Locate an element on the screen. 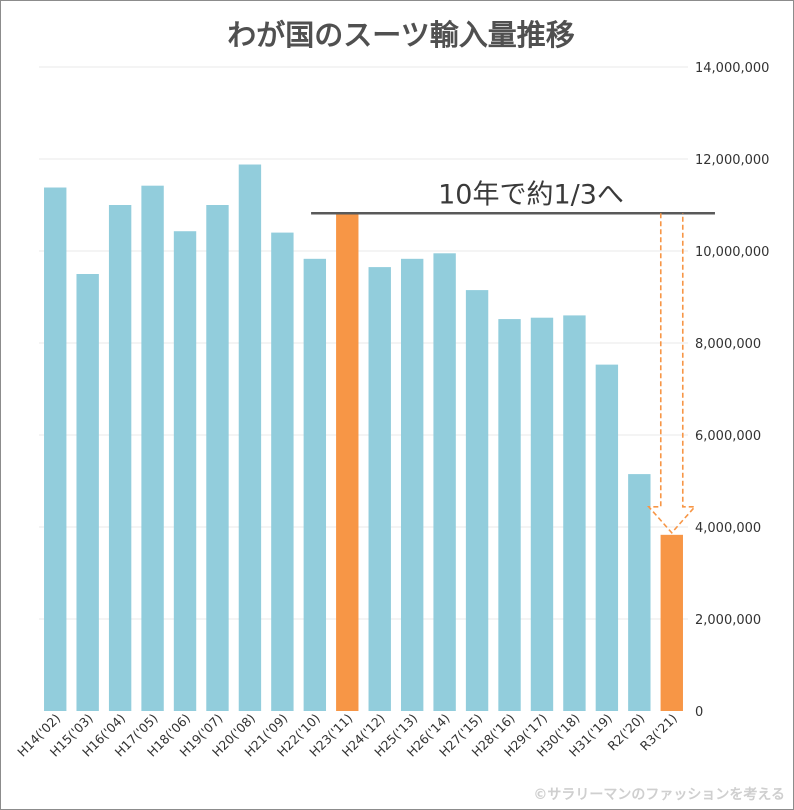  y-tick-label: 6,000,000 is located at coordinates (728, 436).